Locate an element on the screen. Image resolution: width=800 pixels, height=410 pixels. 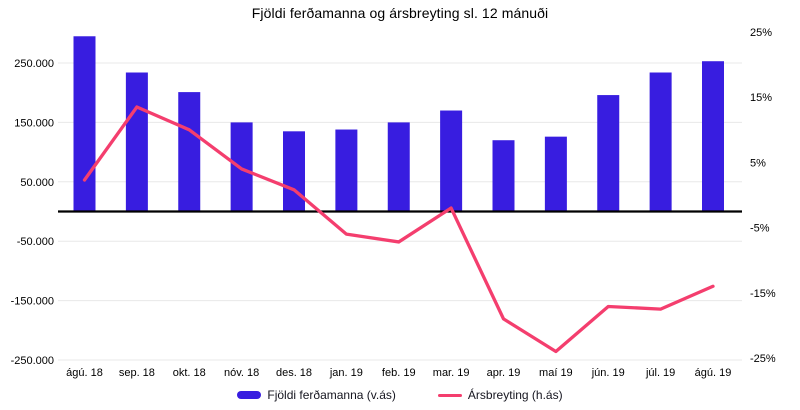
y-axis-label-right: 15% is located at coordinates (761, 98).